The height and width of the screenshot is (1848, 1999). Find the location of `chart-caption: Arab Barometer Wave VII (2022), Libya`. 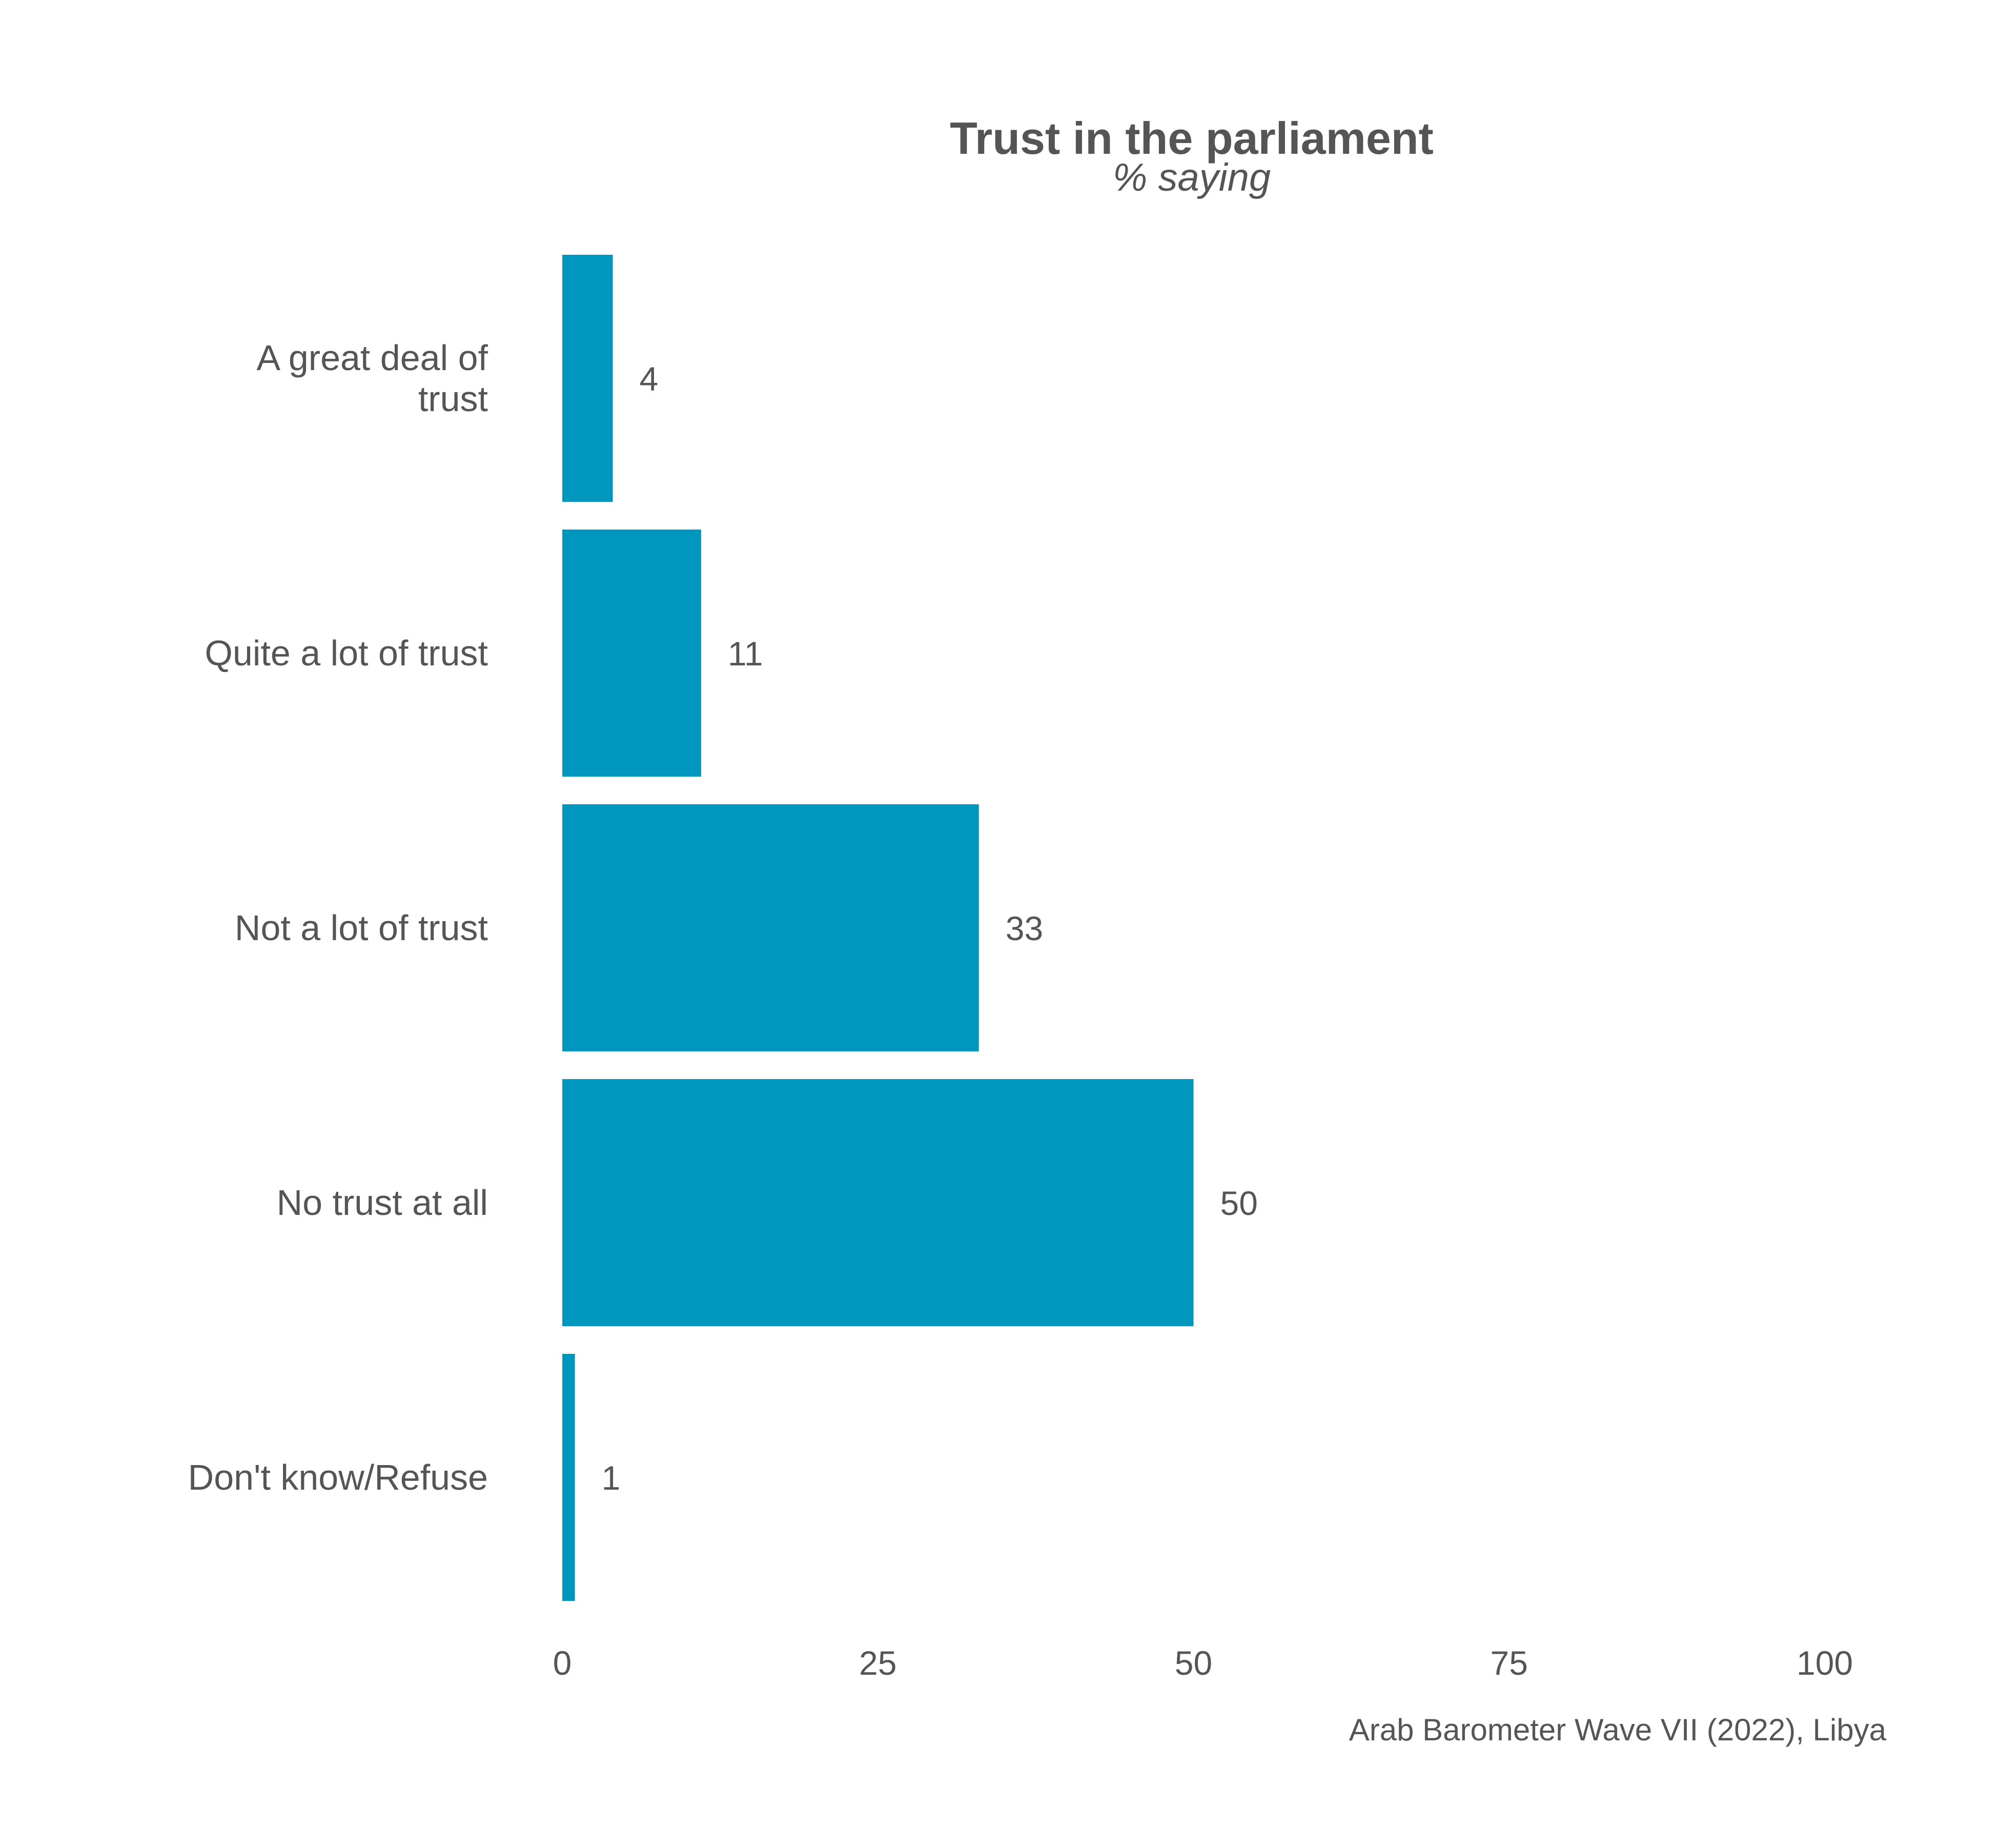

chart-caption: Arab Barometer Wave VII (2022), Libya is located at coordinates (1618, 1730).